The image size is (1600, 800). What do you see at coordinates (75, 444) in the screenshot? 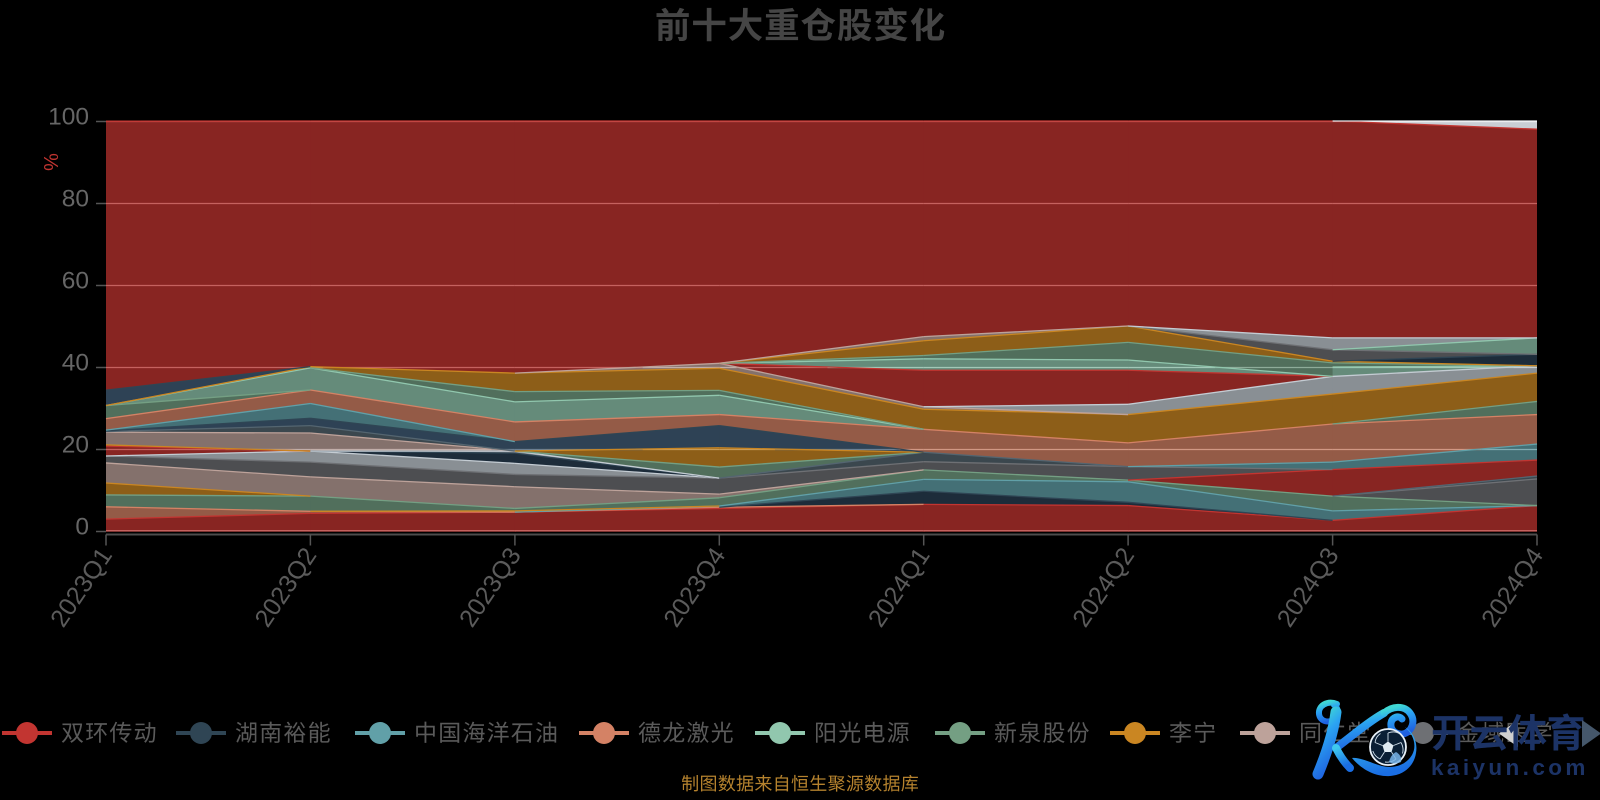
I see `svg-text: 20` at bounding box center [75, 444].